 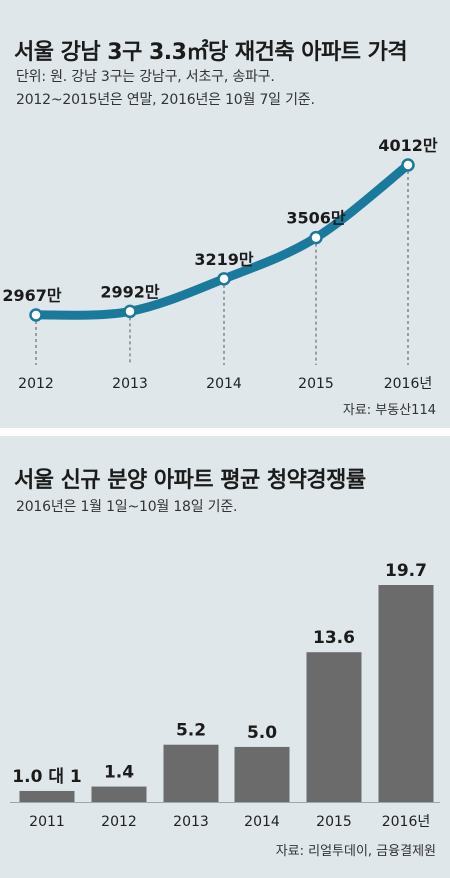 I want to click on line-chart-source: 자료: 부동산114, so click(x=389, y=410).